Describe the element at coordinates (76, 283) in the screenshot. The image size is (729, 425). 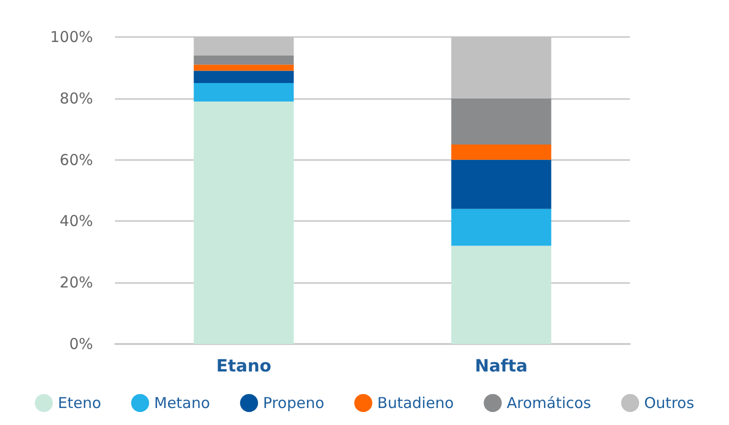
I see `y-tick-label: 20%` at that location.